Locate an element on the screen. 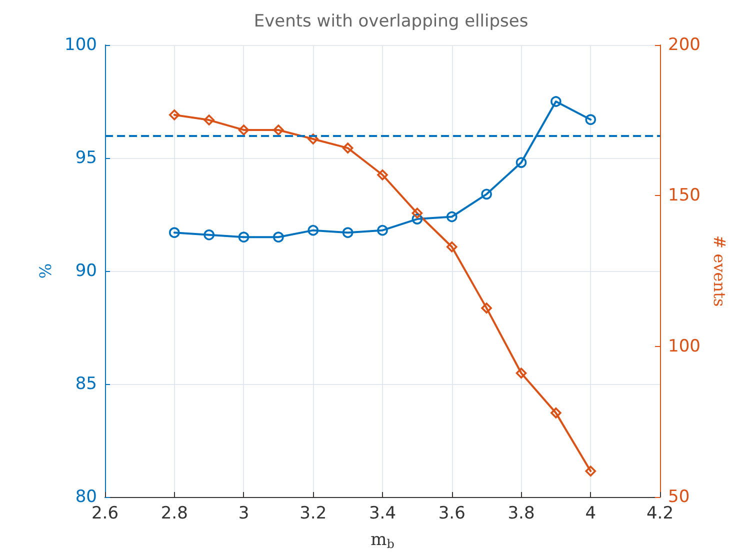 The height and width of the screenshot is (558, 740). y-tick-label: 95 is located at coordinates (86, 158).